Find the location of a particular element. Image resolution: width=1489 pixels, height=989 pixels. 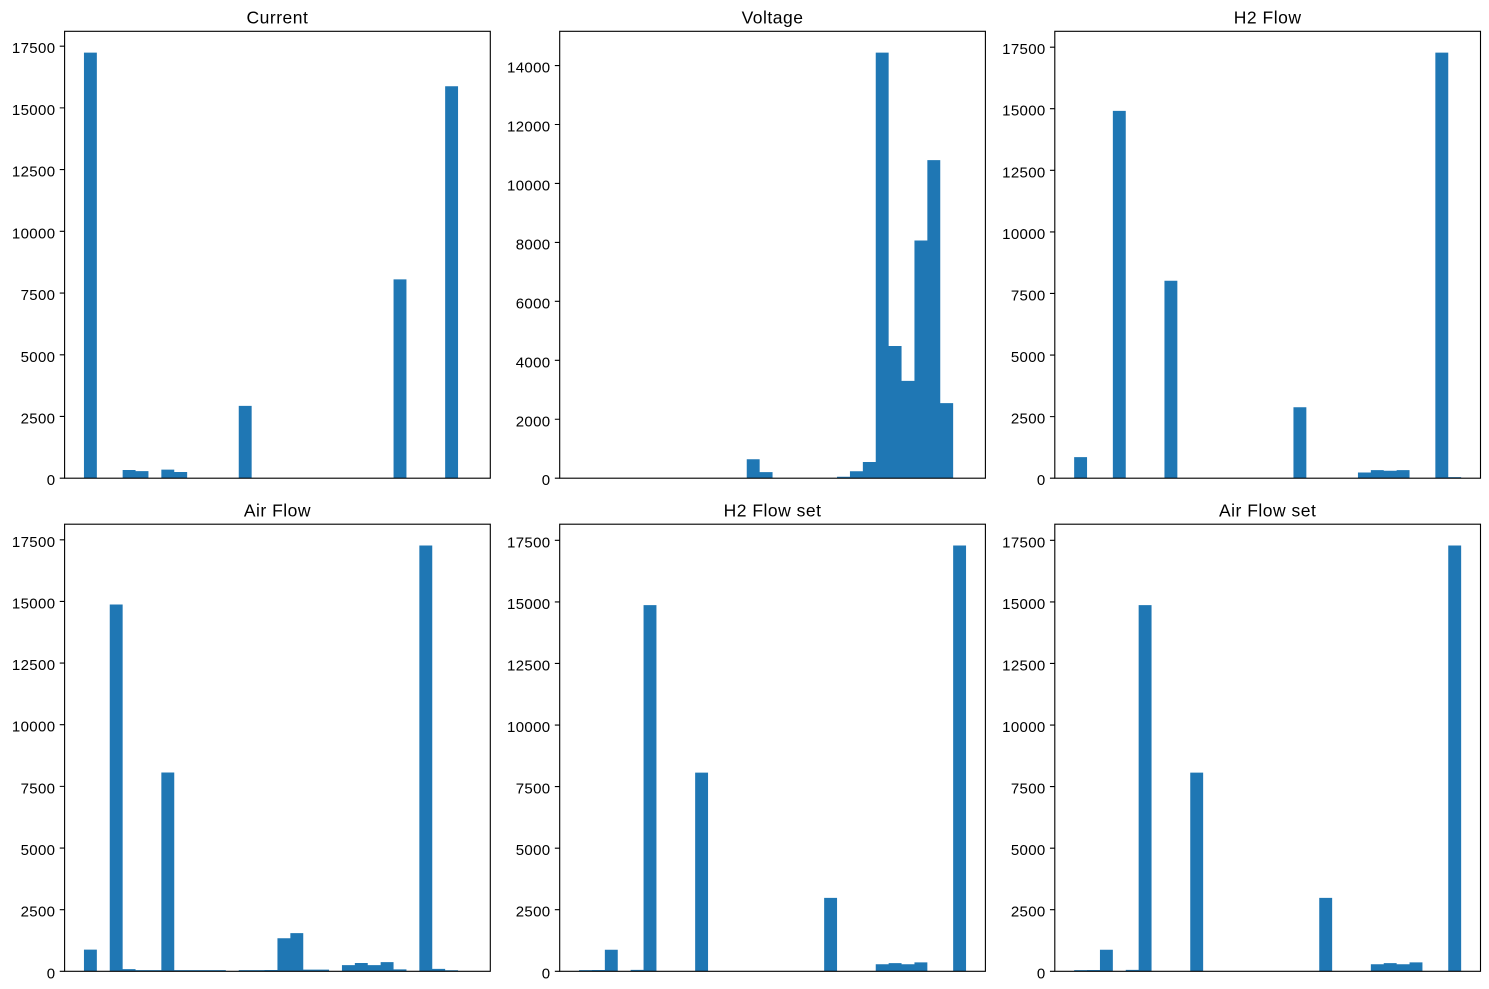

svg-text: H2 Flow is located at coordinates (1268, 18).